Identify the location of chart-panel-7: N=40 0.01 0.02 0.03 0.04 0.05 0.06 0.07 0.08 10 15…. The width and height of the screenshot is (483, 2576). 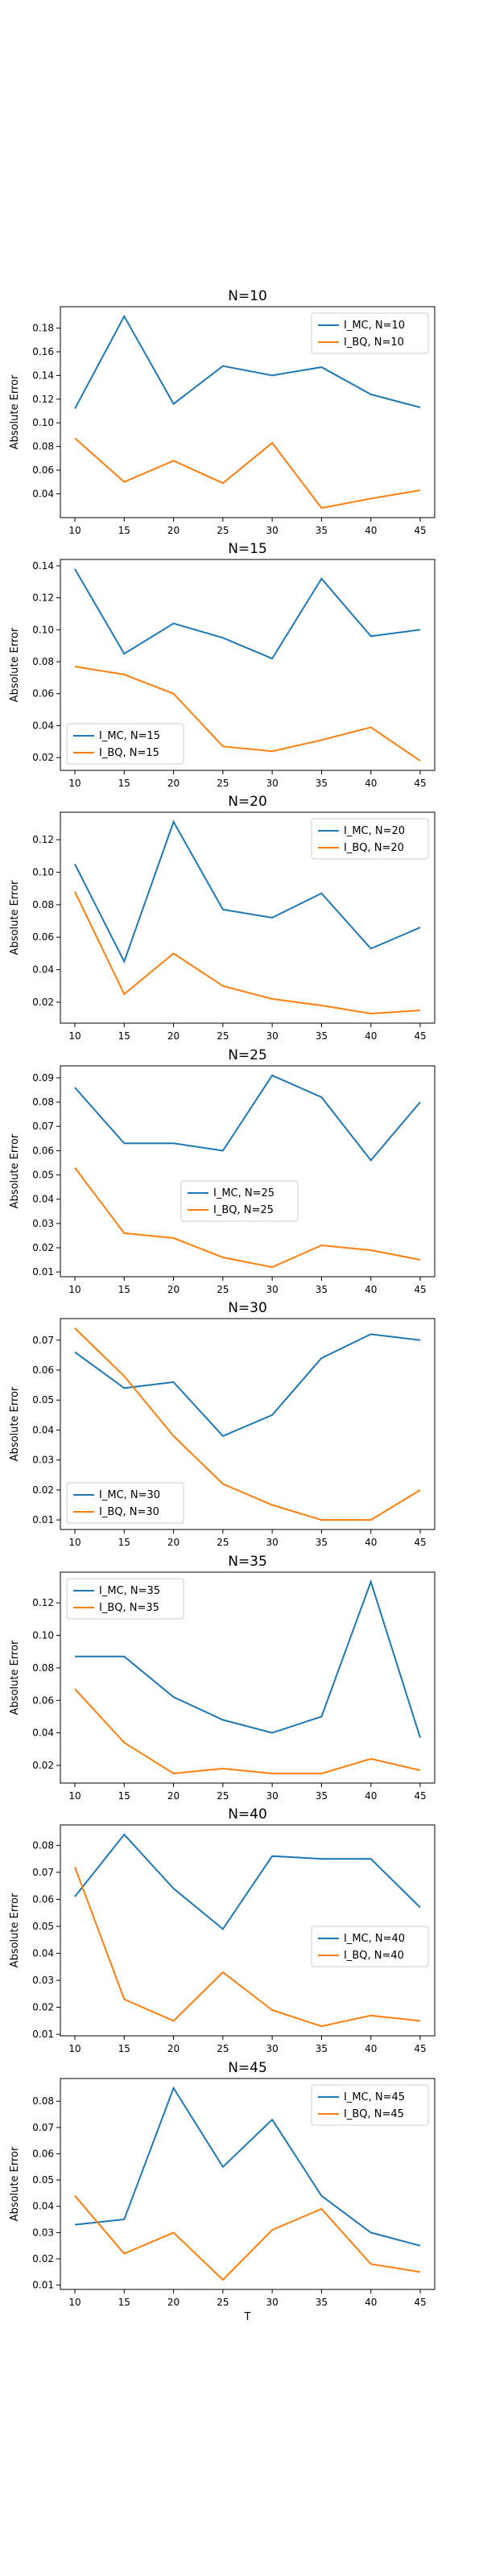
(222, 1930).